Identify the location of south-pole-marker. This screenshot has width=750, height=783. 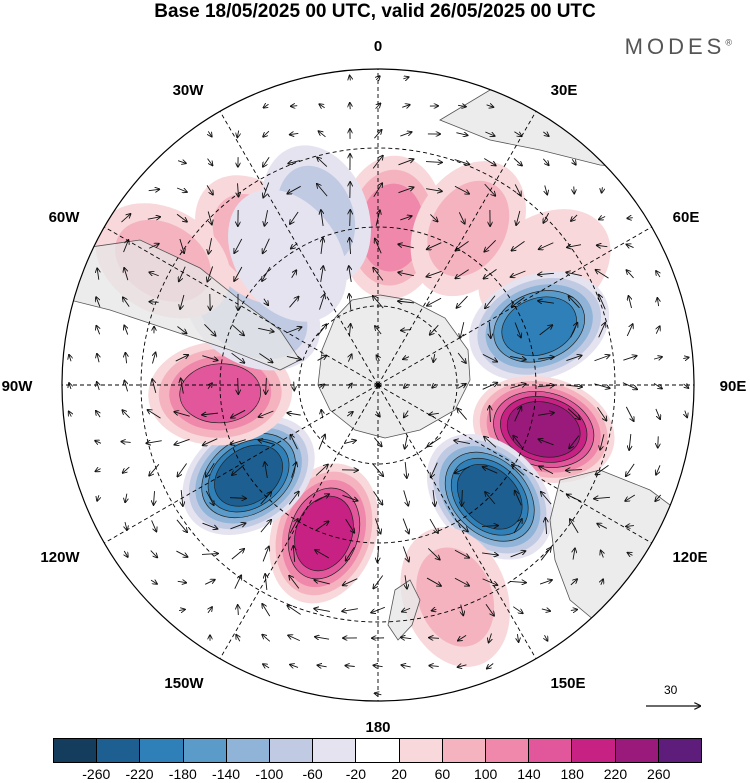
(378, 385).